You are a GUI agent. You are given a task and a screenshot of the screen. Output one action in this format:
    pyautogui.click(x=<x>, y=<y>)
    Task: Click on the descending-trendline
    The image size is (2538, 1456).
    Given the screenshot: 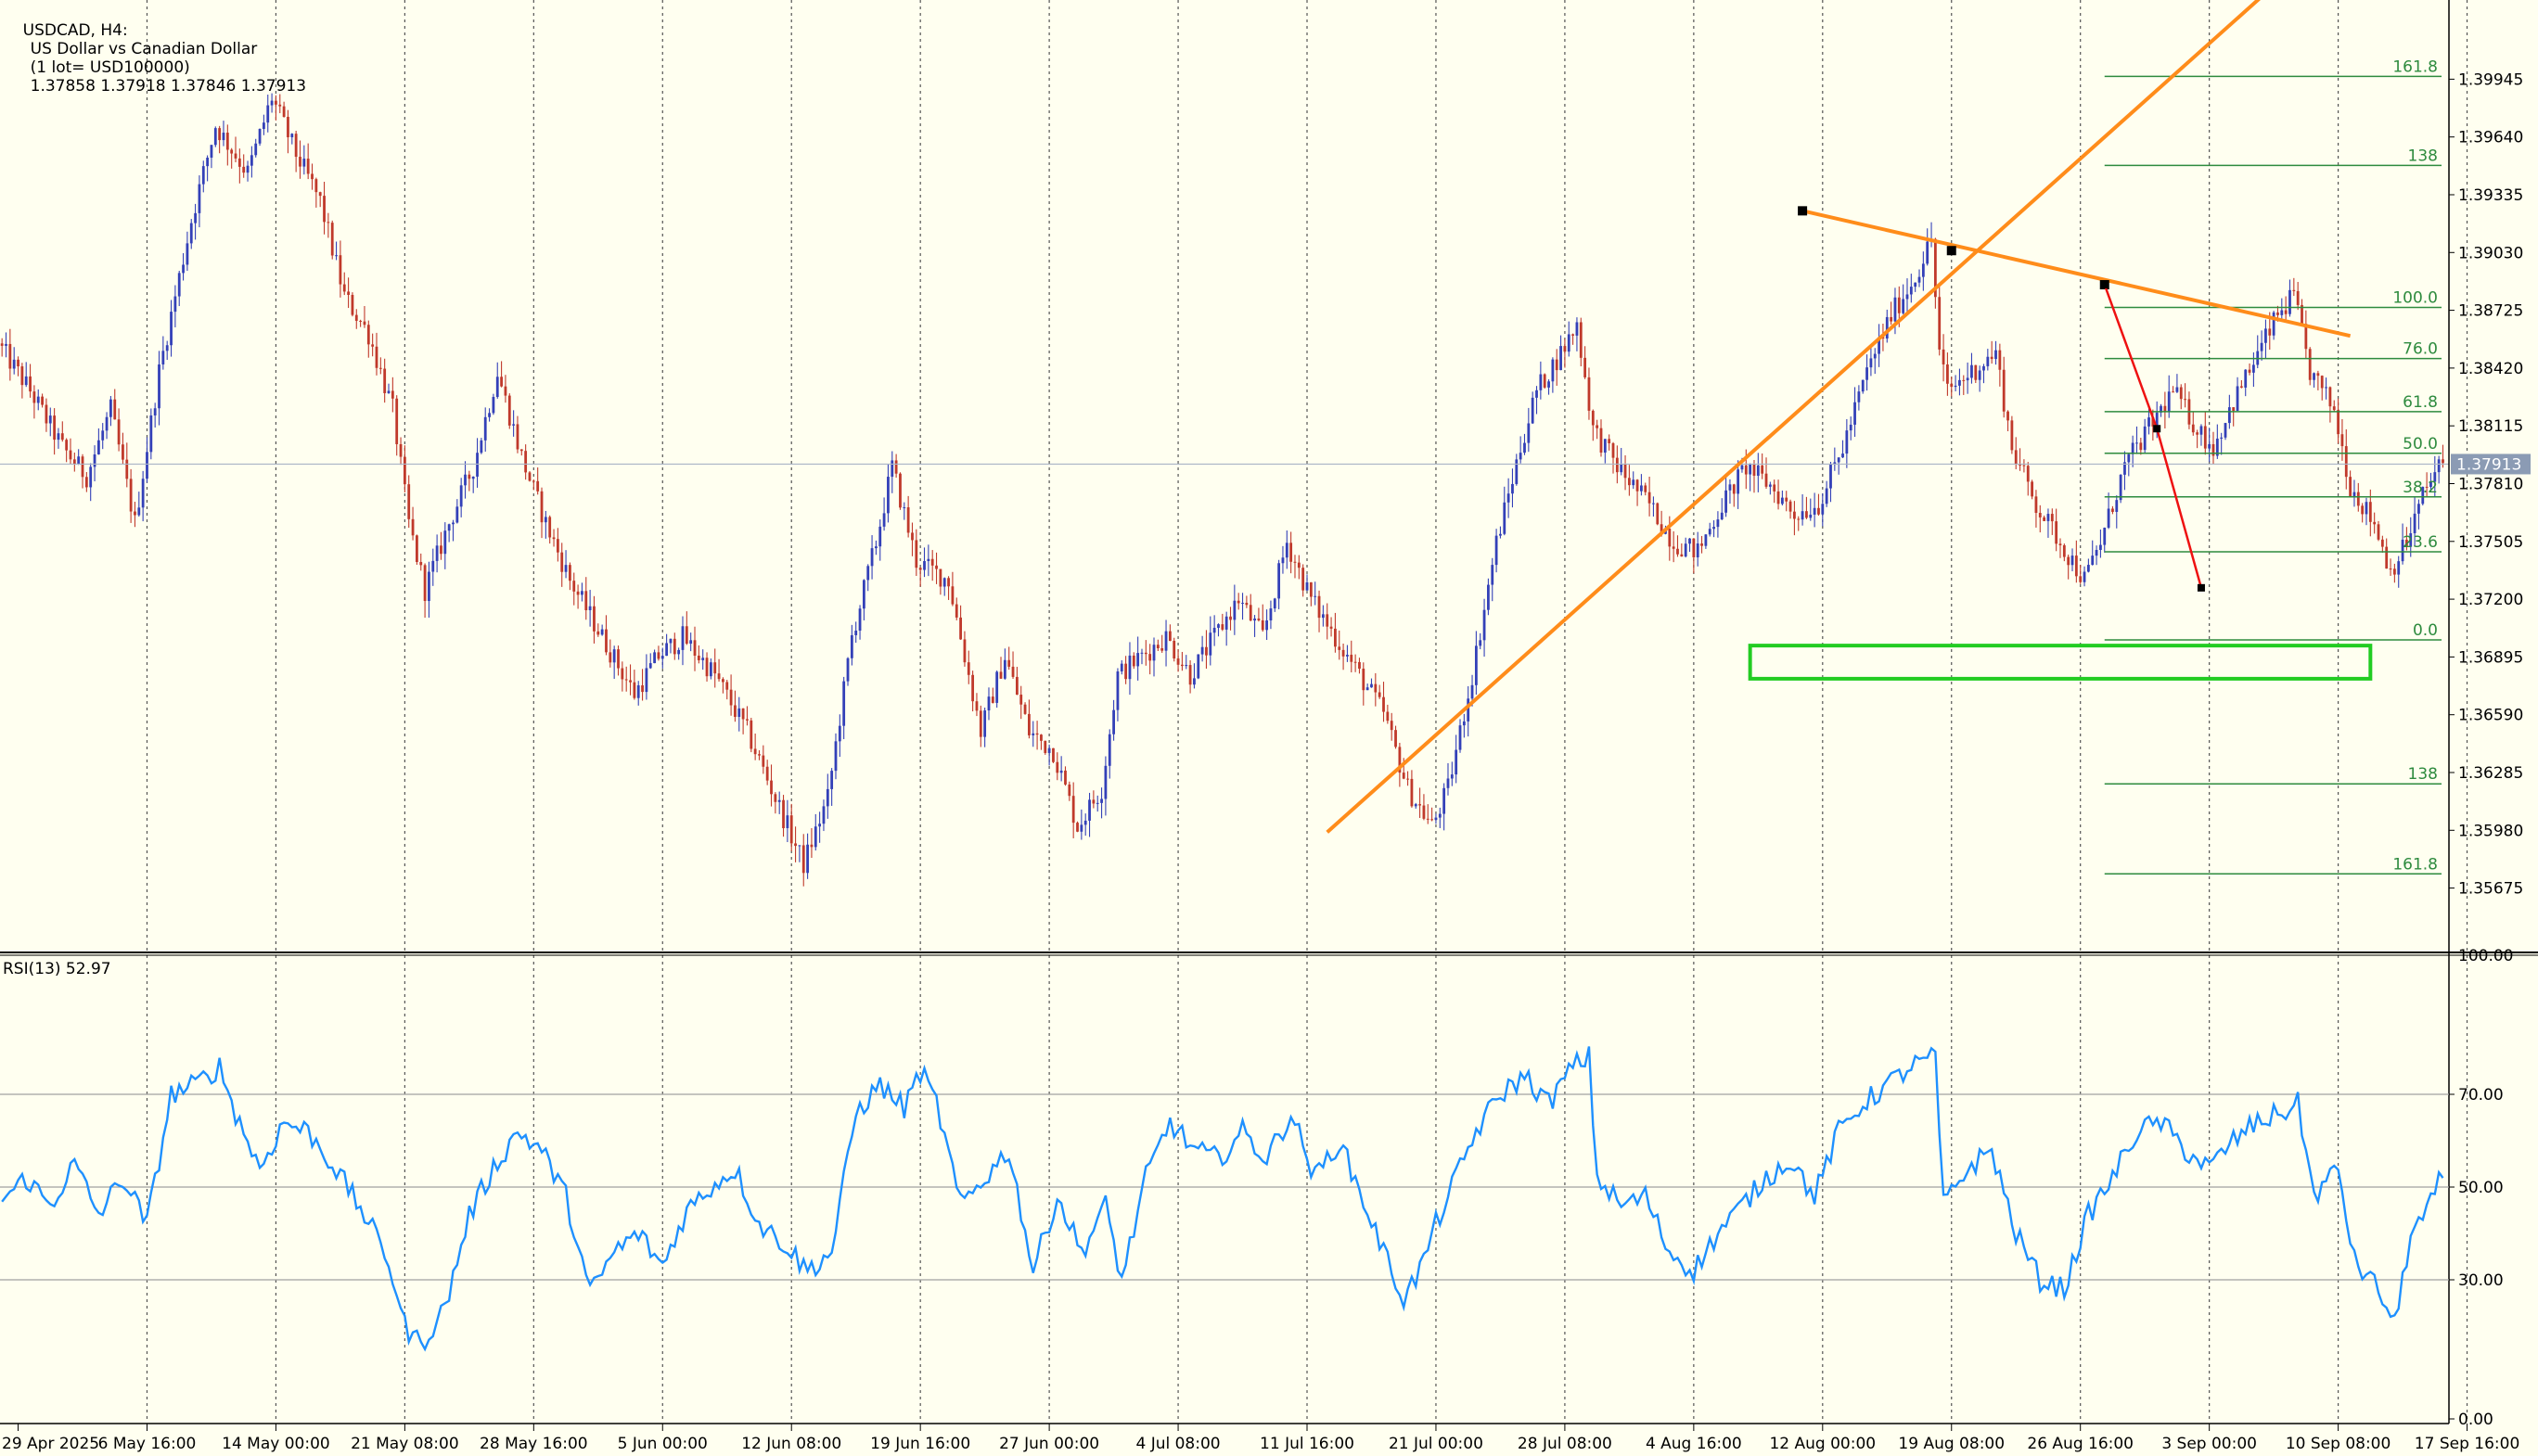 What is the action you would take?
    pyautogui.click(x=2076, y=273)
    